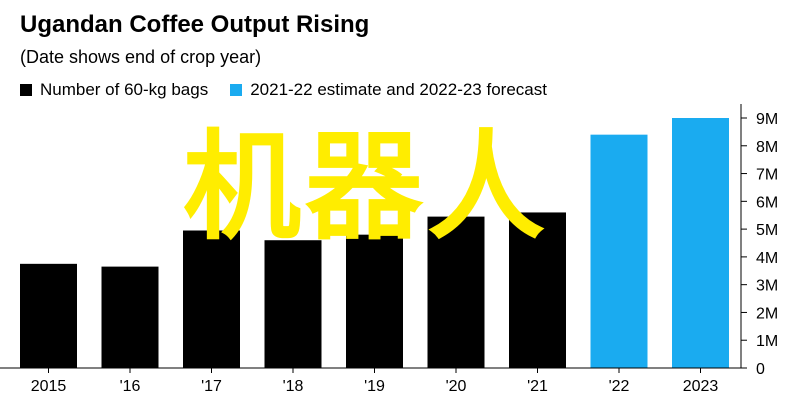 The height and width of the screenshot is (410, 800). I want to click on y-tick-label-1: 1M, so click(767, 341).